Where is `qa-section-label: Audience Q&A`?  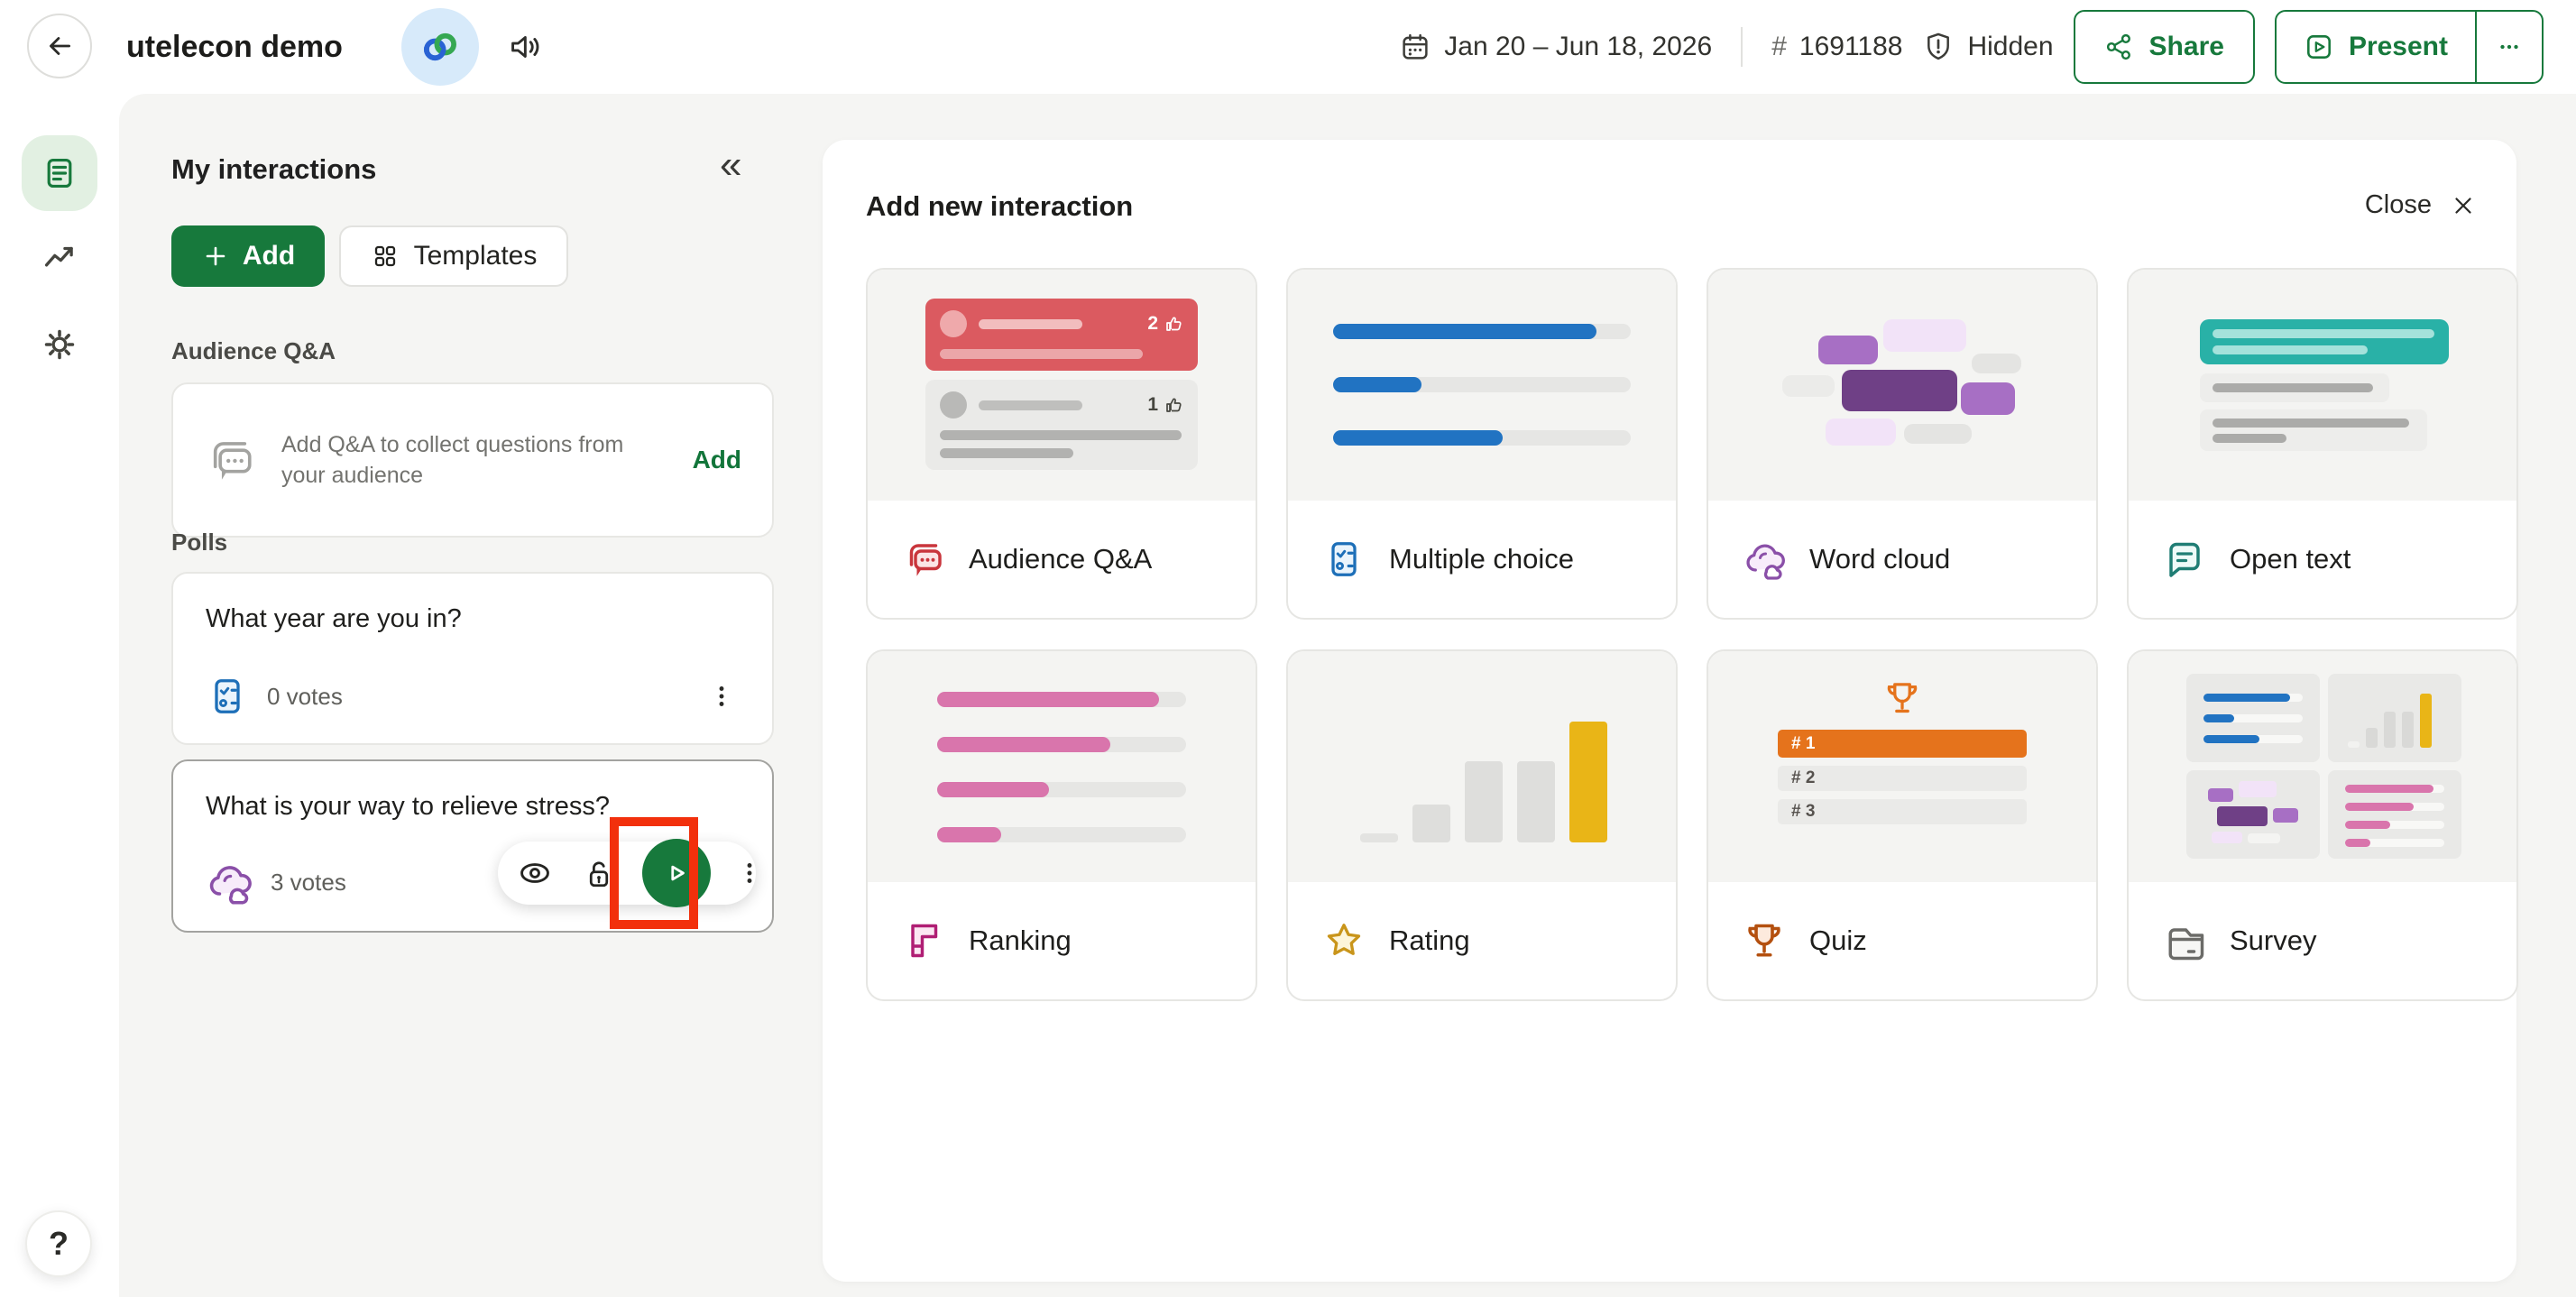
qa-section-label: Audience Q&A is located at coordinates (253, 350).